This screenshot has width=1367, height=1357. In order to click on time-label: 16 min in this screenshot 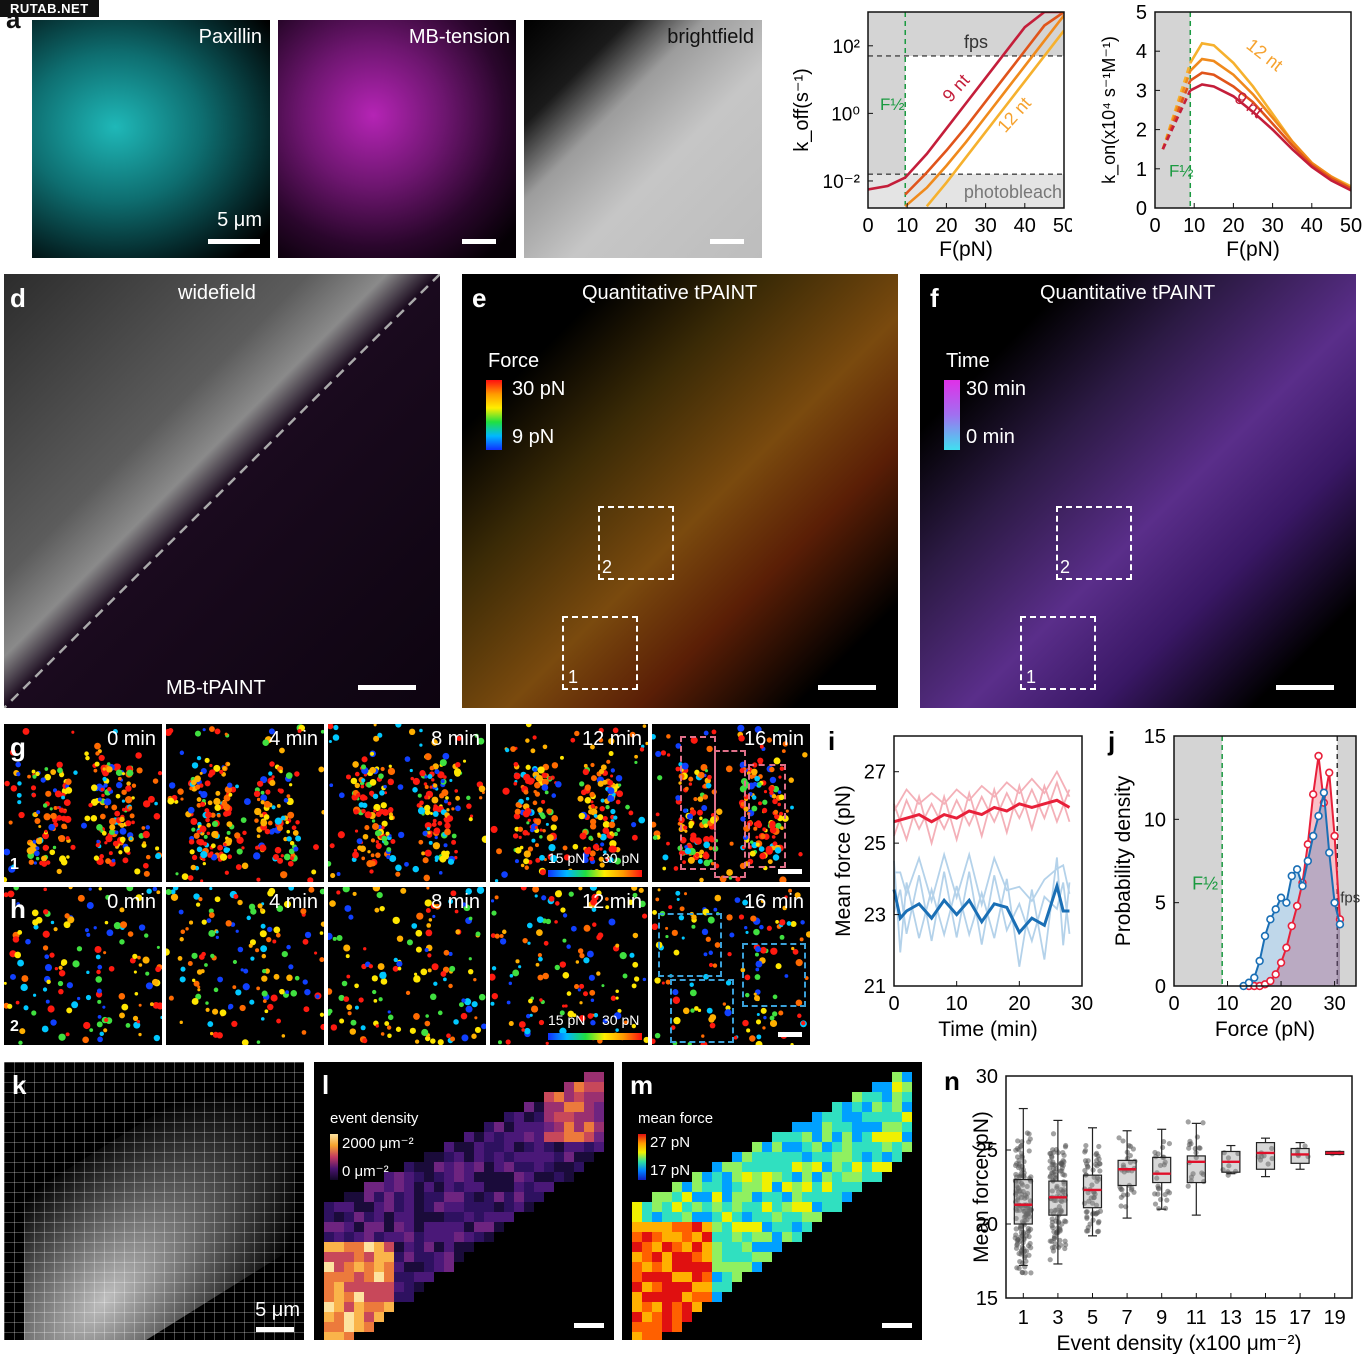, I will do `click(773, 739)`.